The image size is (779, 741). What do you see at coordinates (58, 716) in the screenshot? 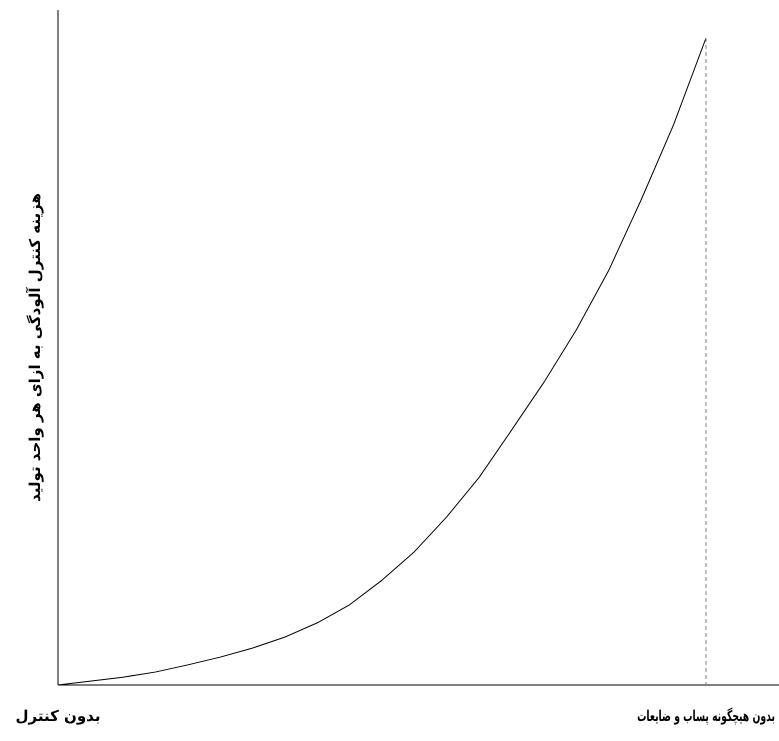
I see `x-tick-label: بدون کنترل` at bounding box center [58, 716].